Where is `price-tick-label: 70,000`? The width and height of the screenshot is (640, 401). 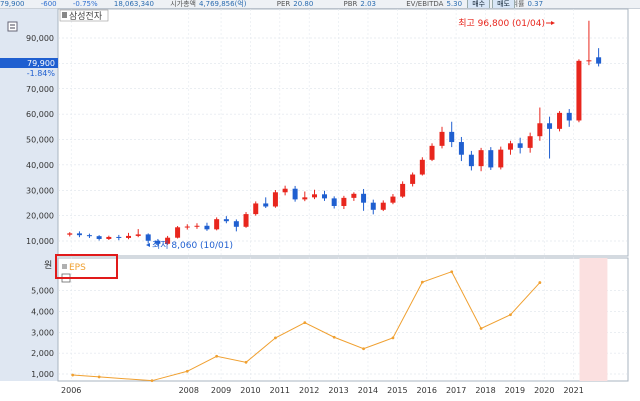
price-tick-label: 70,000 is located at coordinates (40, 89).